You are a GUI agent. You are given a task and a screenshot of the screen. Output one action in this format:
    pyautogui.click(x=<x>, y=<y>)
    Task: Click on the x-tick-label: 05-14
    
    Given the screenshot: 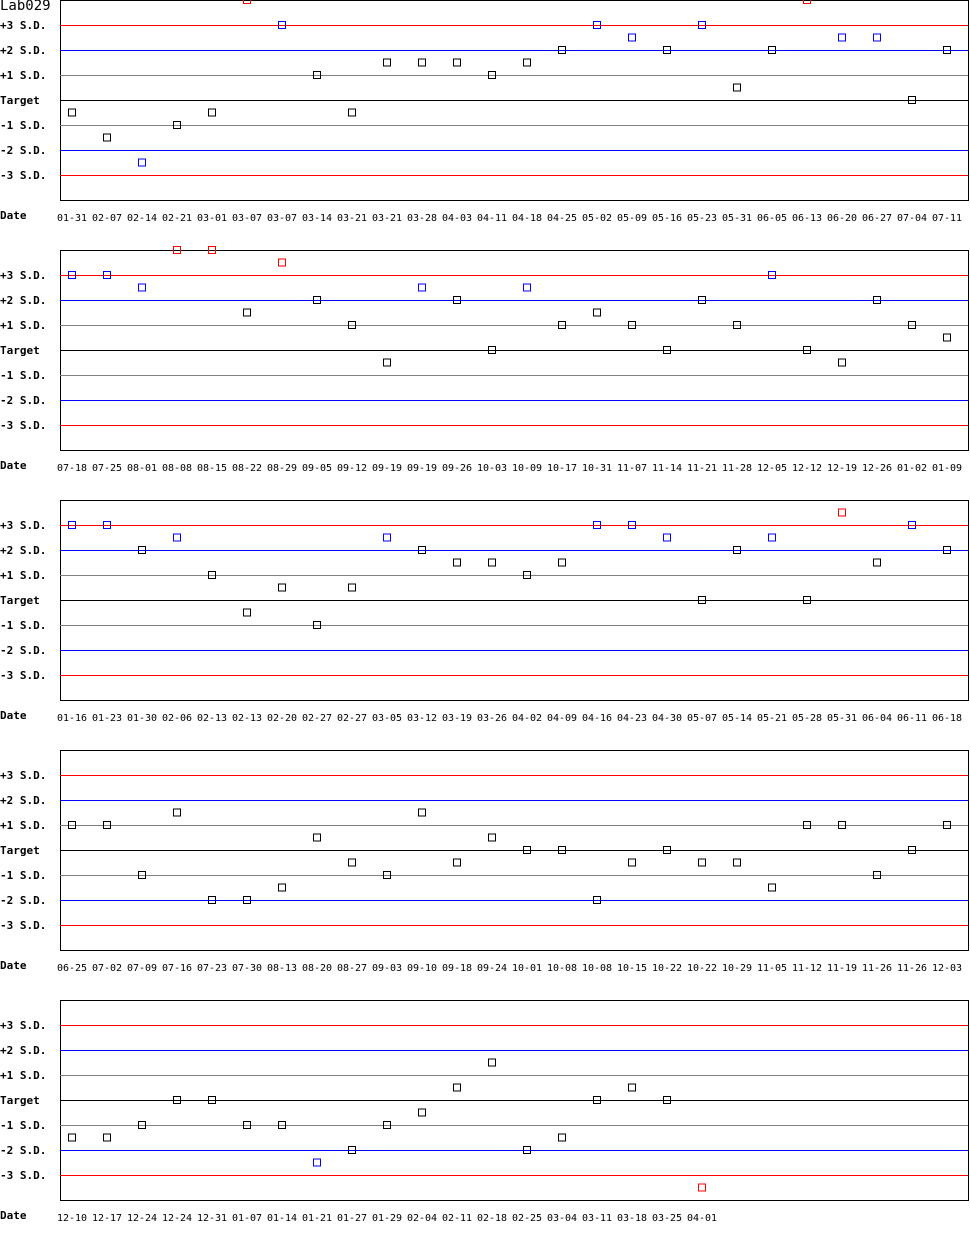 What is the action you would take?
    pyautogui.click(x=737, y=718)
    